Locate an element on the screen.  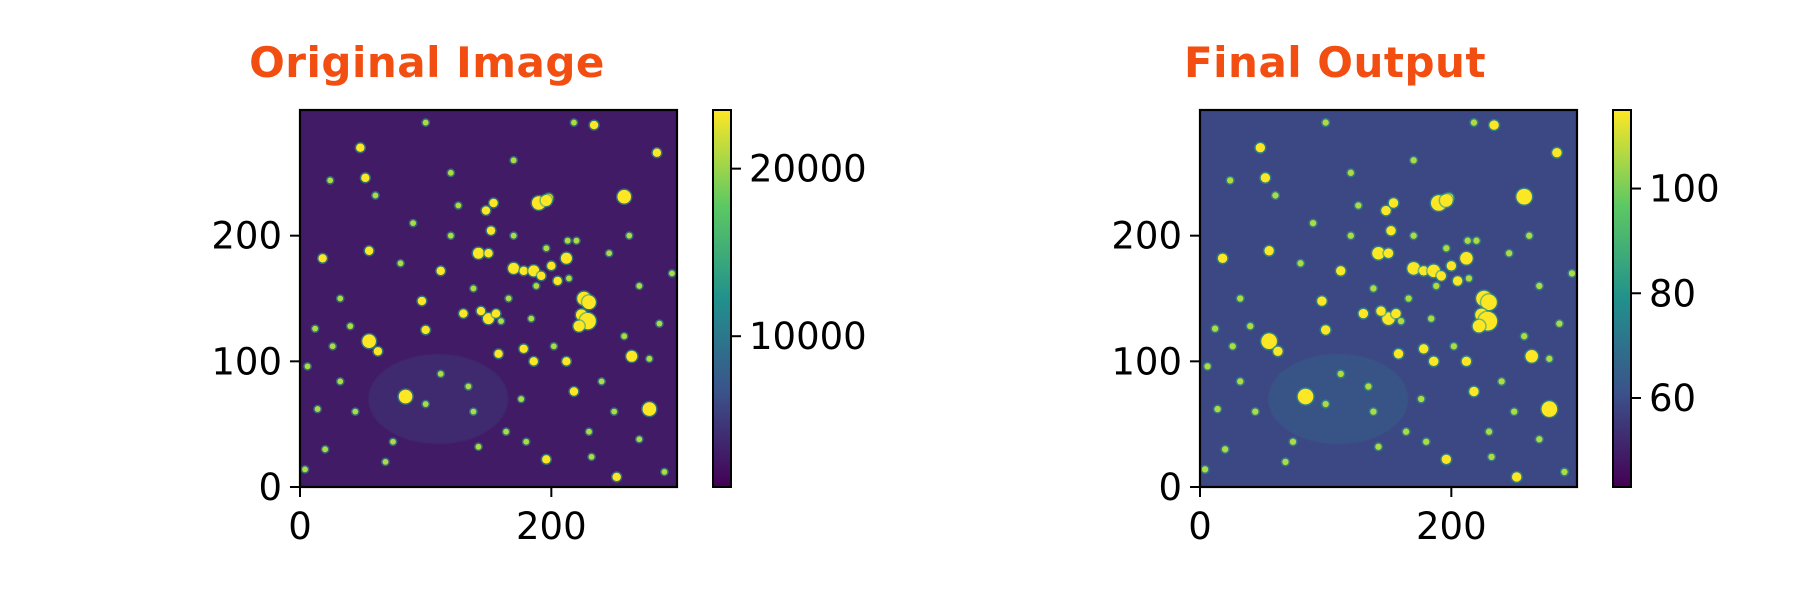
image-background is located at coordinates (1388, 298).